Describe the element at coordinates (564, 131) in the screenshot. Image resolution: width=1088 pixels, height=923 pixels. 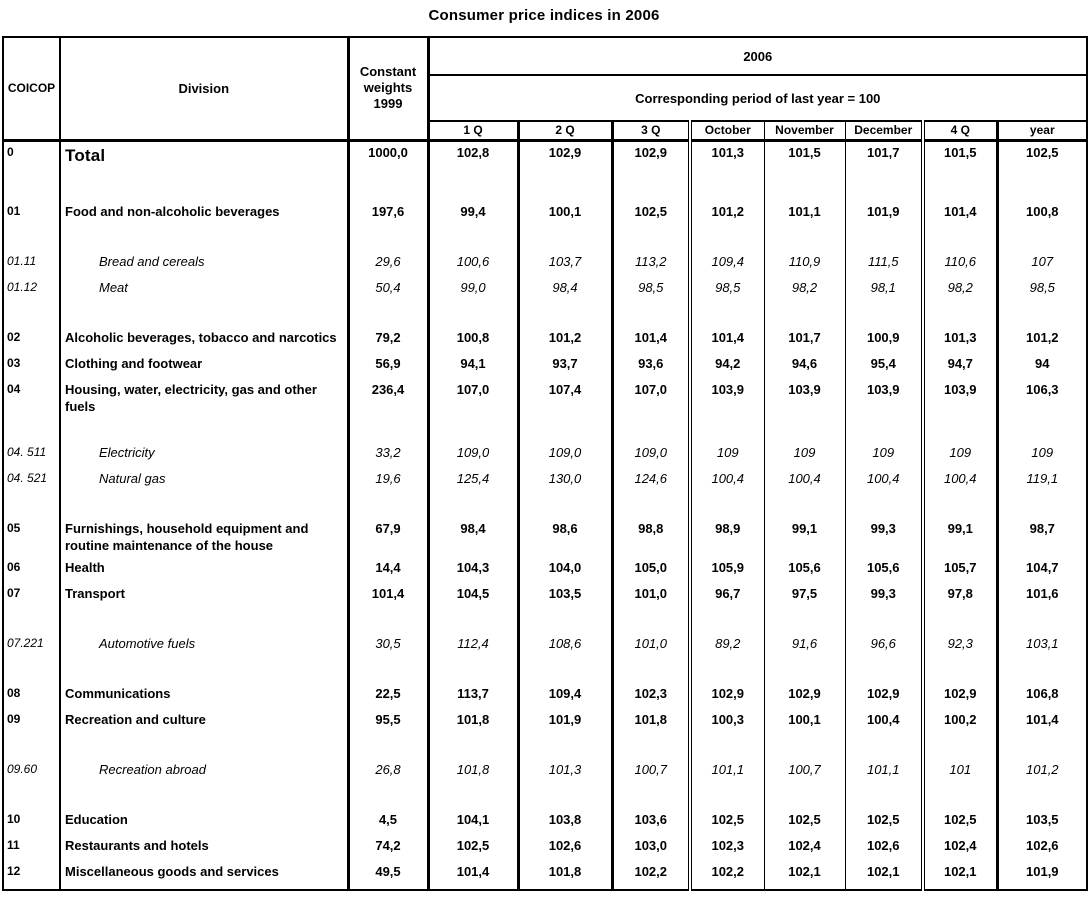
I see `col-header-2q: 2 Q` at that location.